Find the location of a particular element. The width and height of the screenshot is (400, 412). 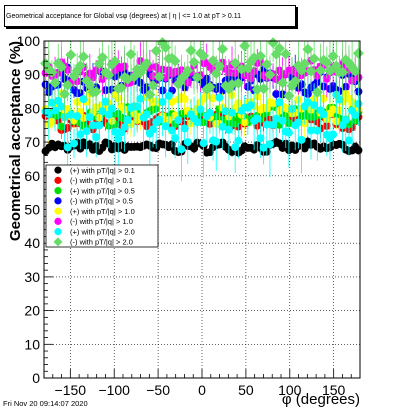

legend-label: (+) with pT/|q| > 1.0 is located at coordinates (102, 211).